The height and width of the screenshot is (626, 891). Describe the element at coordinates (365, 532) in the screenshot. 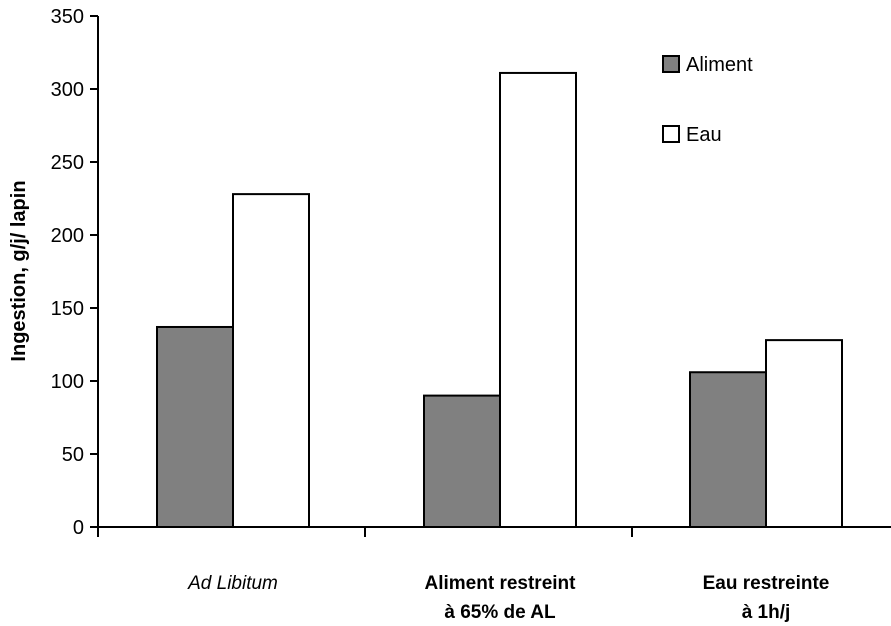

I see `x-axis-ticks` at that location.